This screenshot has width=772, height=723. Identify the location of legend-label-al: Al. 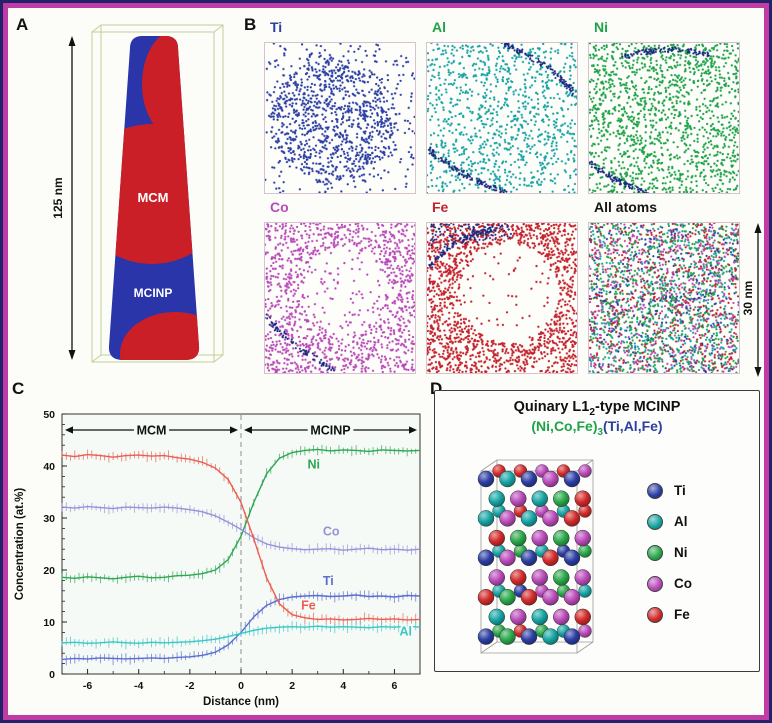
(681, 521).